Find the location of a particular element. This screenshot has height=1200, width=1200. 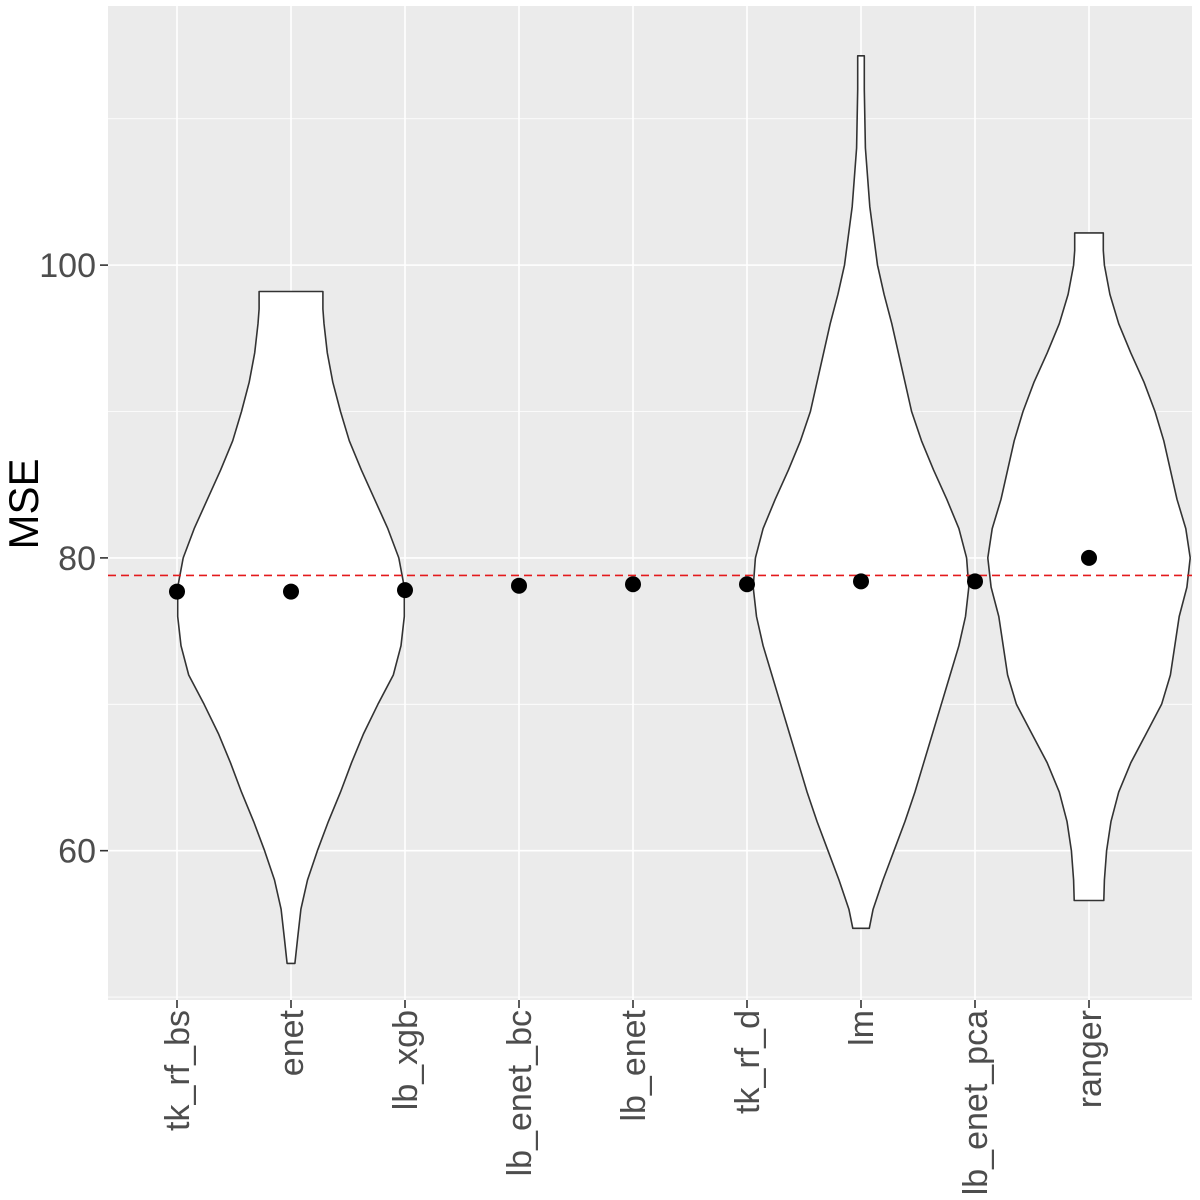

x-tick-label: tk_rf_bs is located at coordinates (178, 1070).